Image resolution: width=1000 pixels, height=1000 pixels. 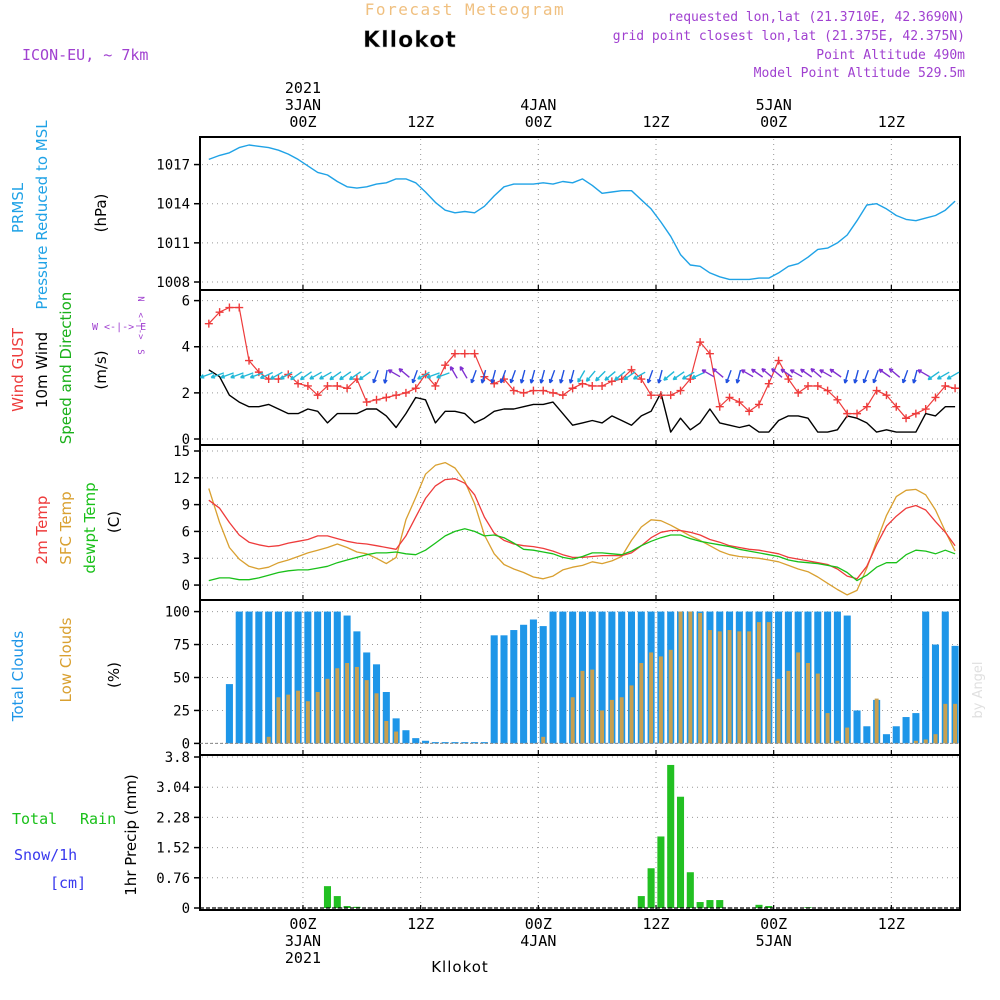 I want to click on bottom-time-label: 00Z, so click(x=773, y=924).